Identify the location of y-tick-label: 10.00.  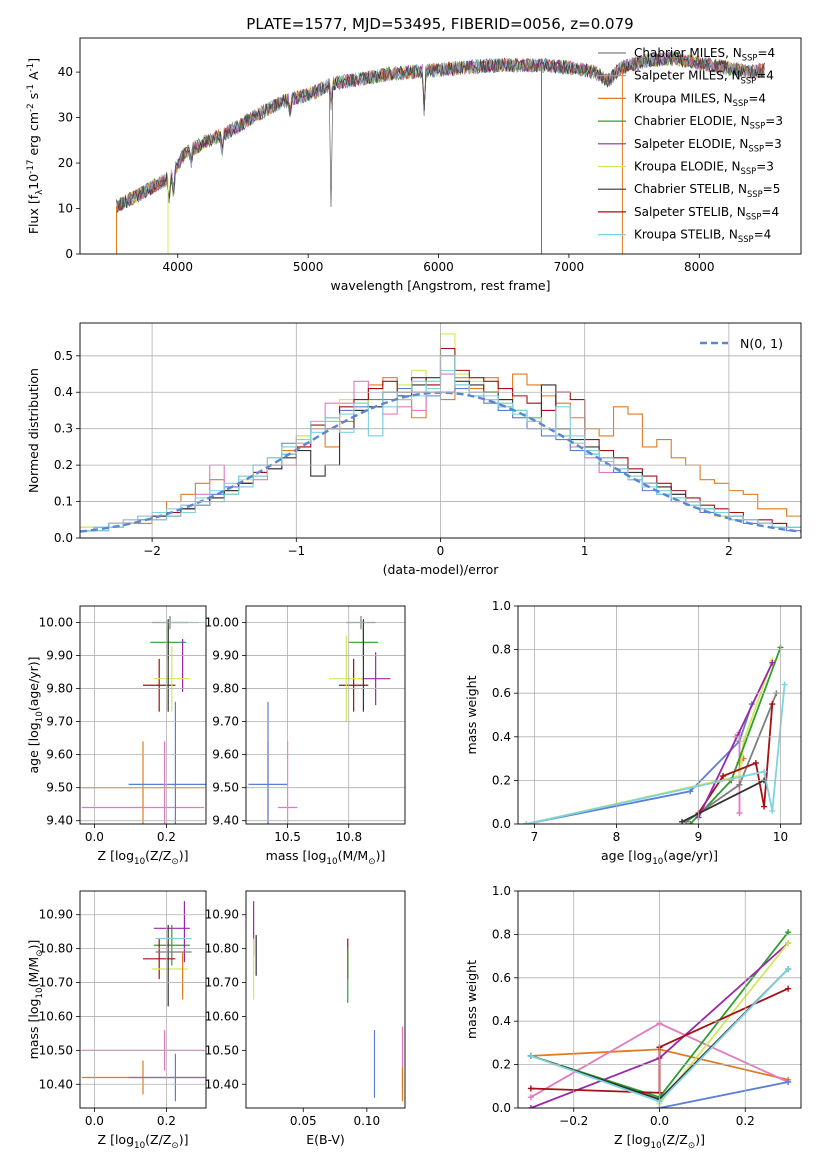
(56, 623).